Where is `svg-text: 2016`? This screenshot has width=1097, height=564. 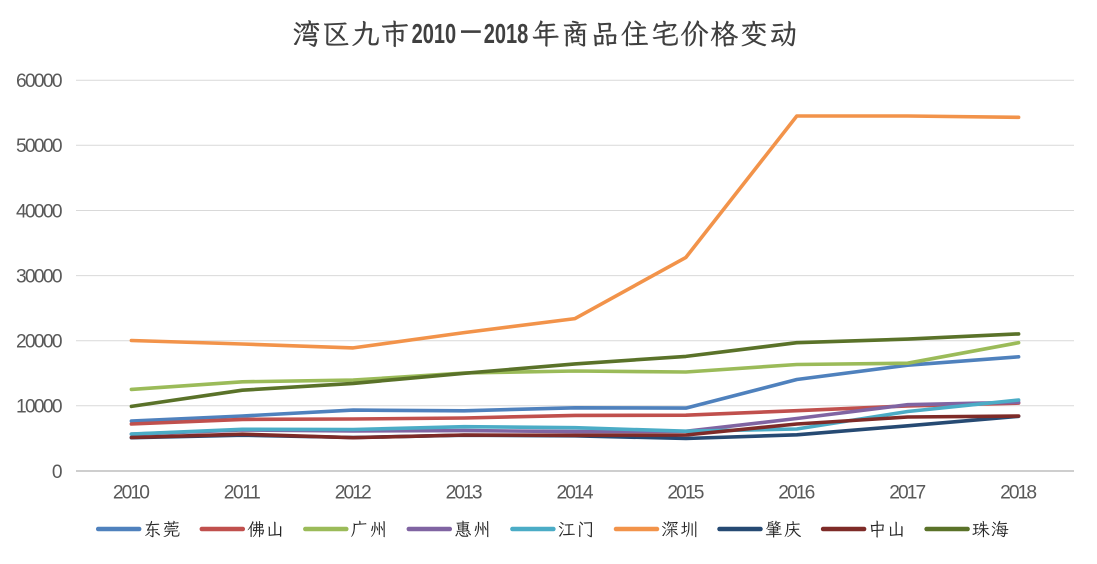
svg-text: 2016 is located at coordinates (796, 493).